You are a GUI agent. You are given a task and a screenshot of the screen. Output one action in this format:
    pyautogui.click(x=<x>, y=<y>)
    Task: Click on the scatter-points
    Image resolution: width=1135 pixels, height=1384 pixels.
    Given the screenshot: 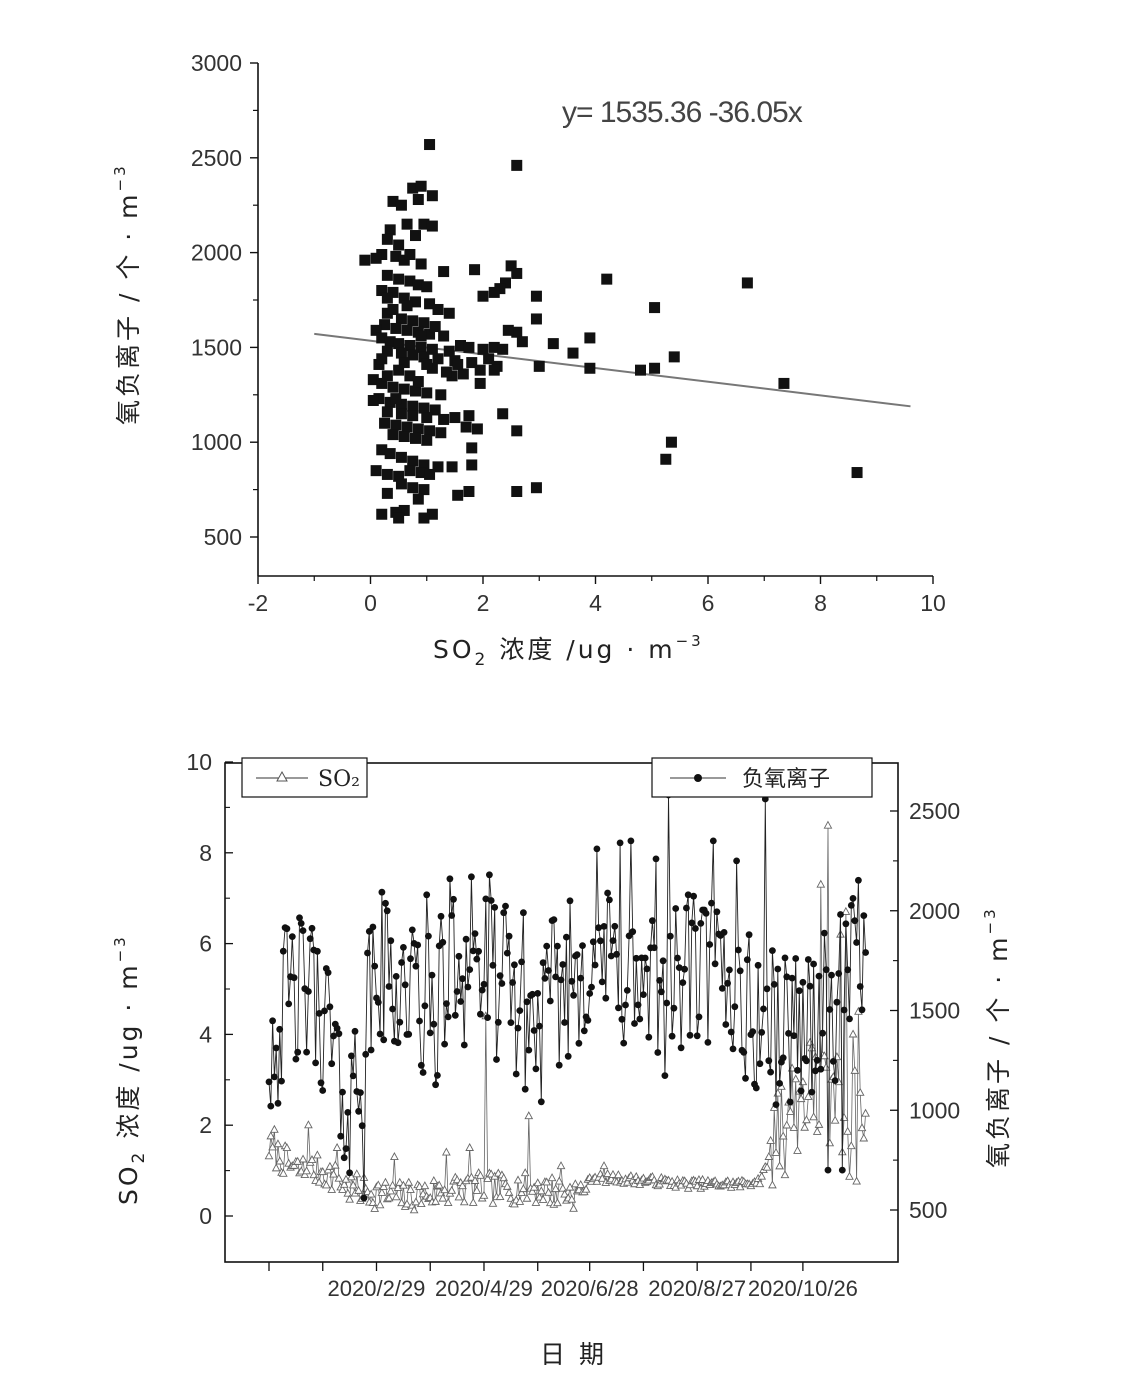 What is the action you would take?
    pyautogui.click(x=611, y=331)
    